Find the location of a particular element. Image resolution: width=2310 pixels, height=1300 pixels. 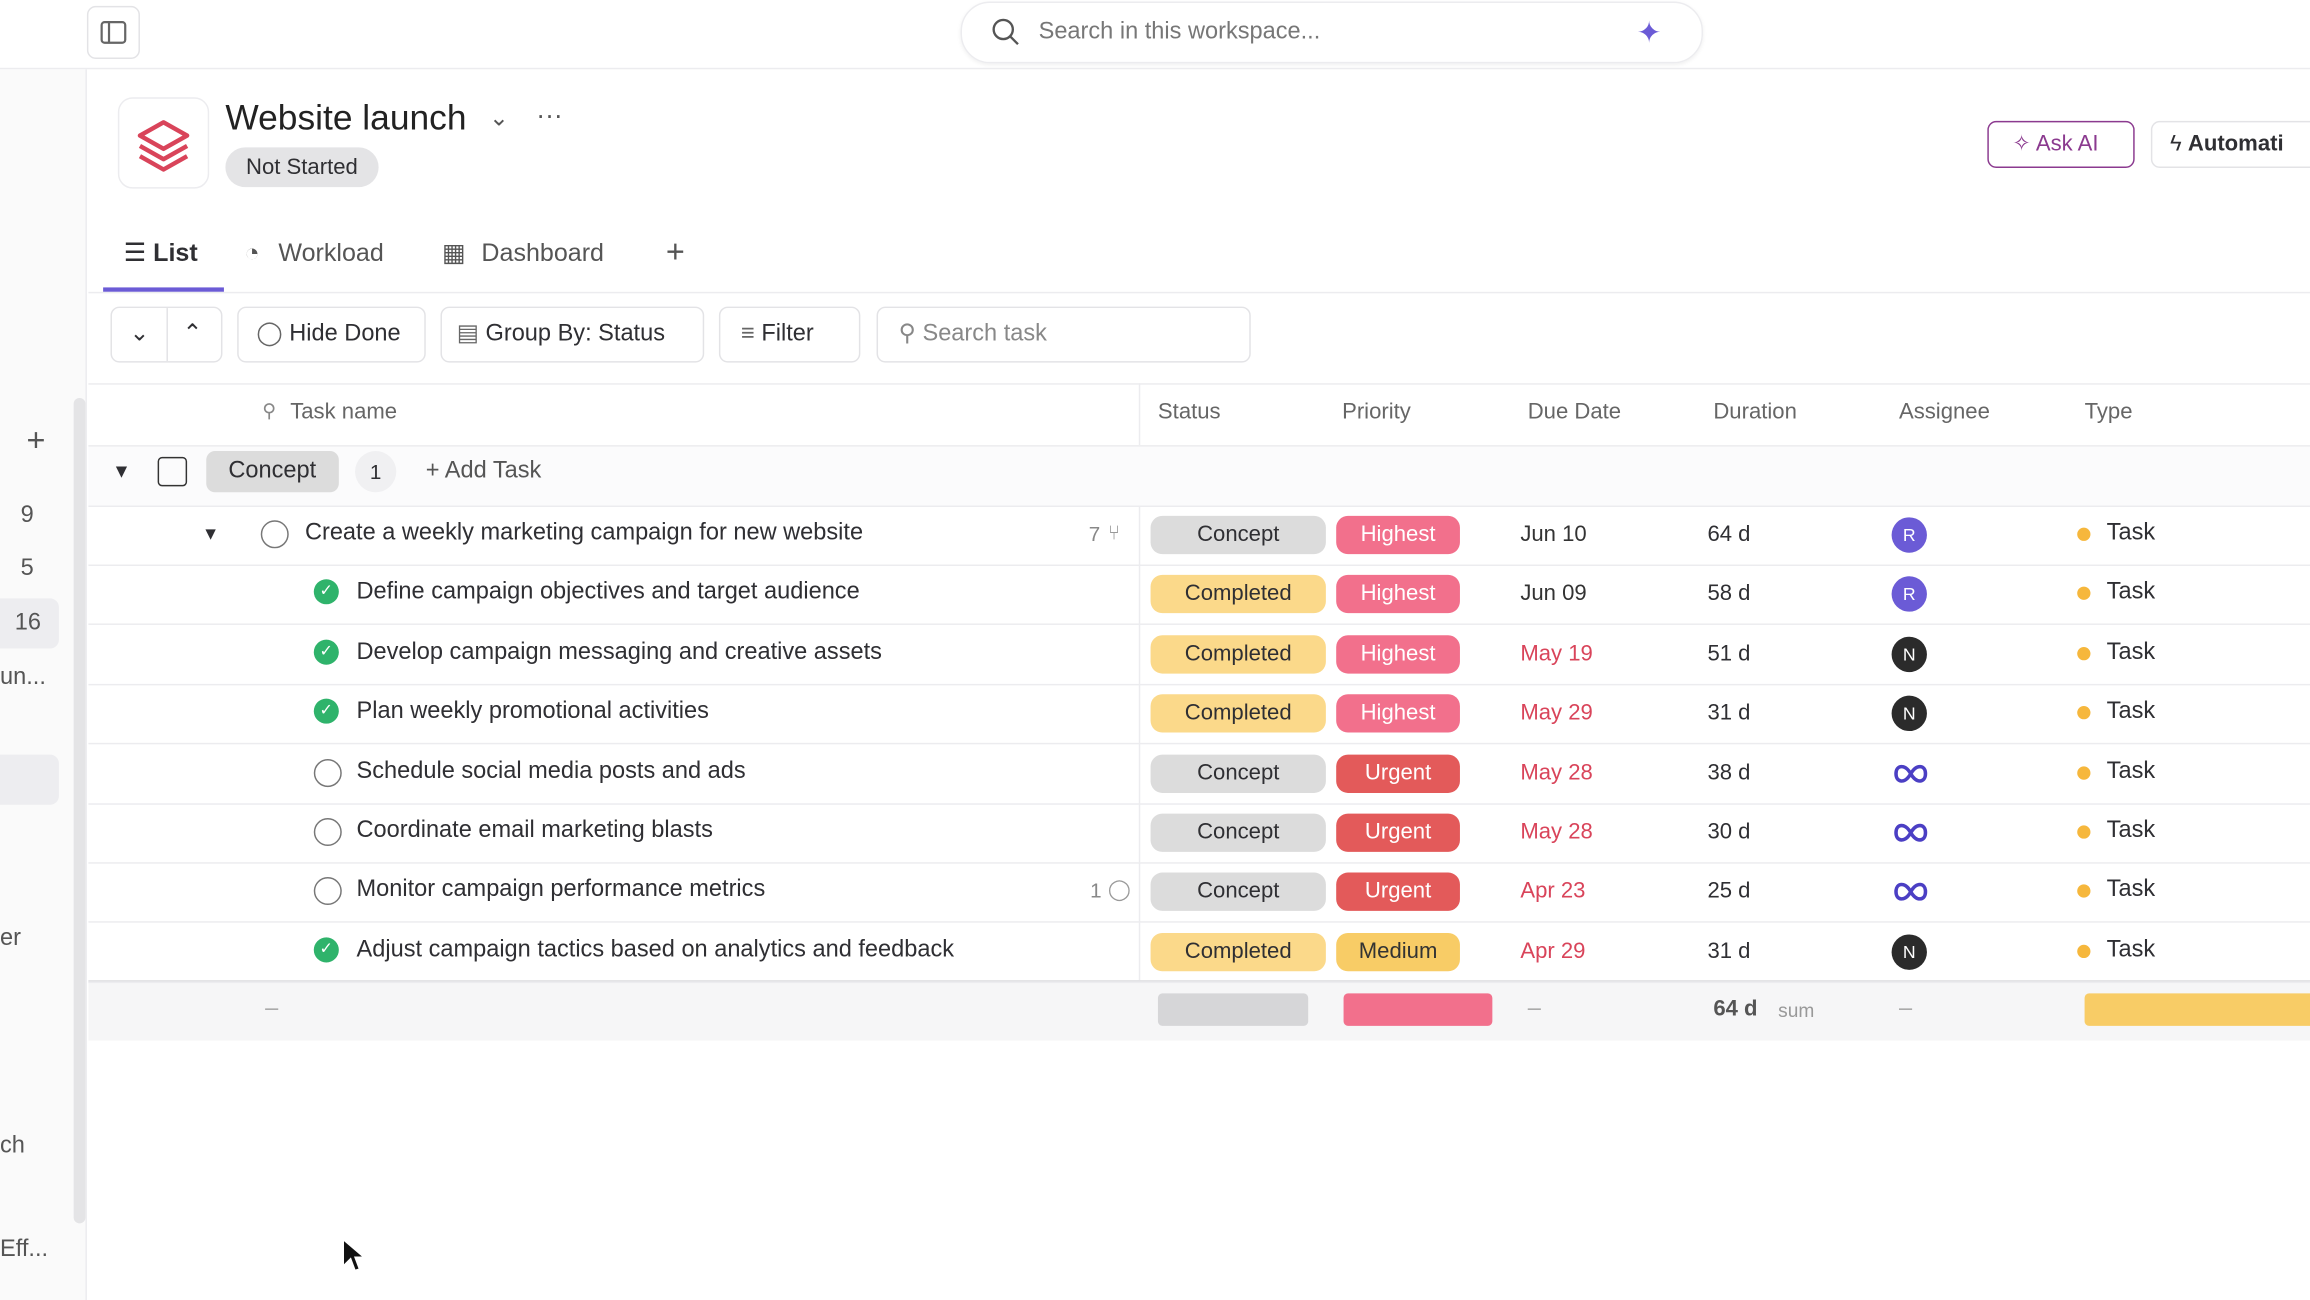

duration: 51 d is located at coordinates (1729, 653).